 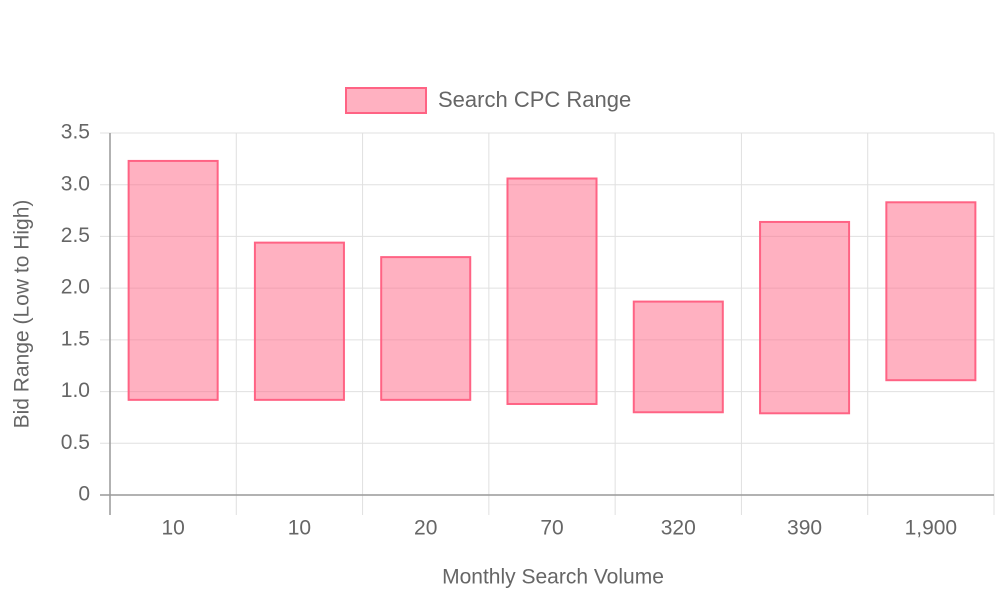 I want to click on y-tick-label: 1.0, so click(x=75, y=390).